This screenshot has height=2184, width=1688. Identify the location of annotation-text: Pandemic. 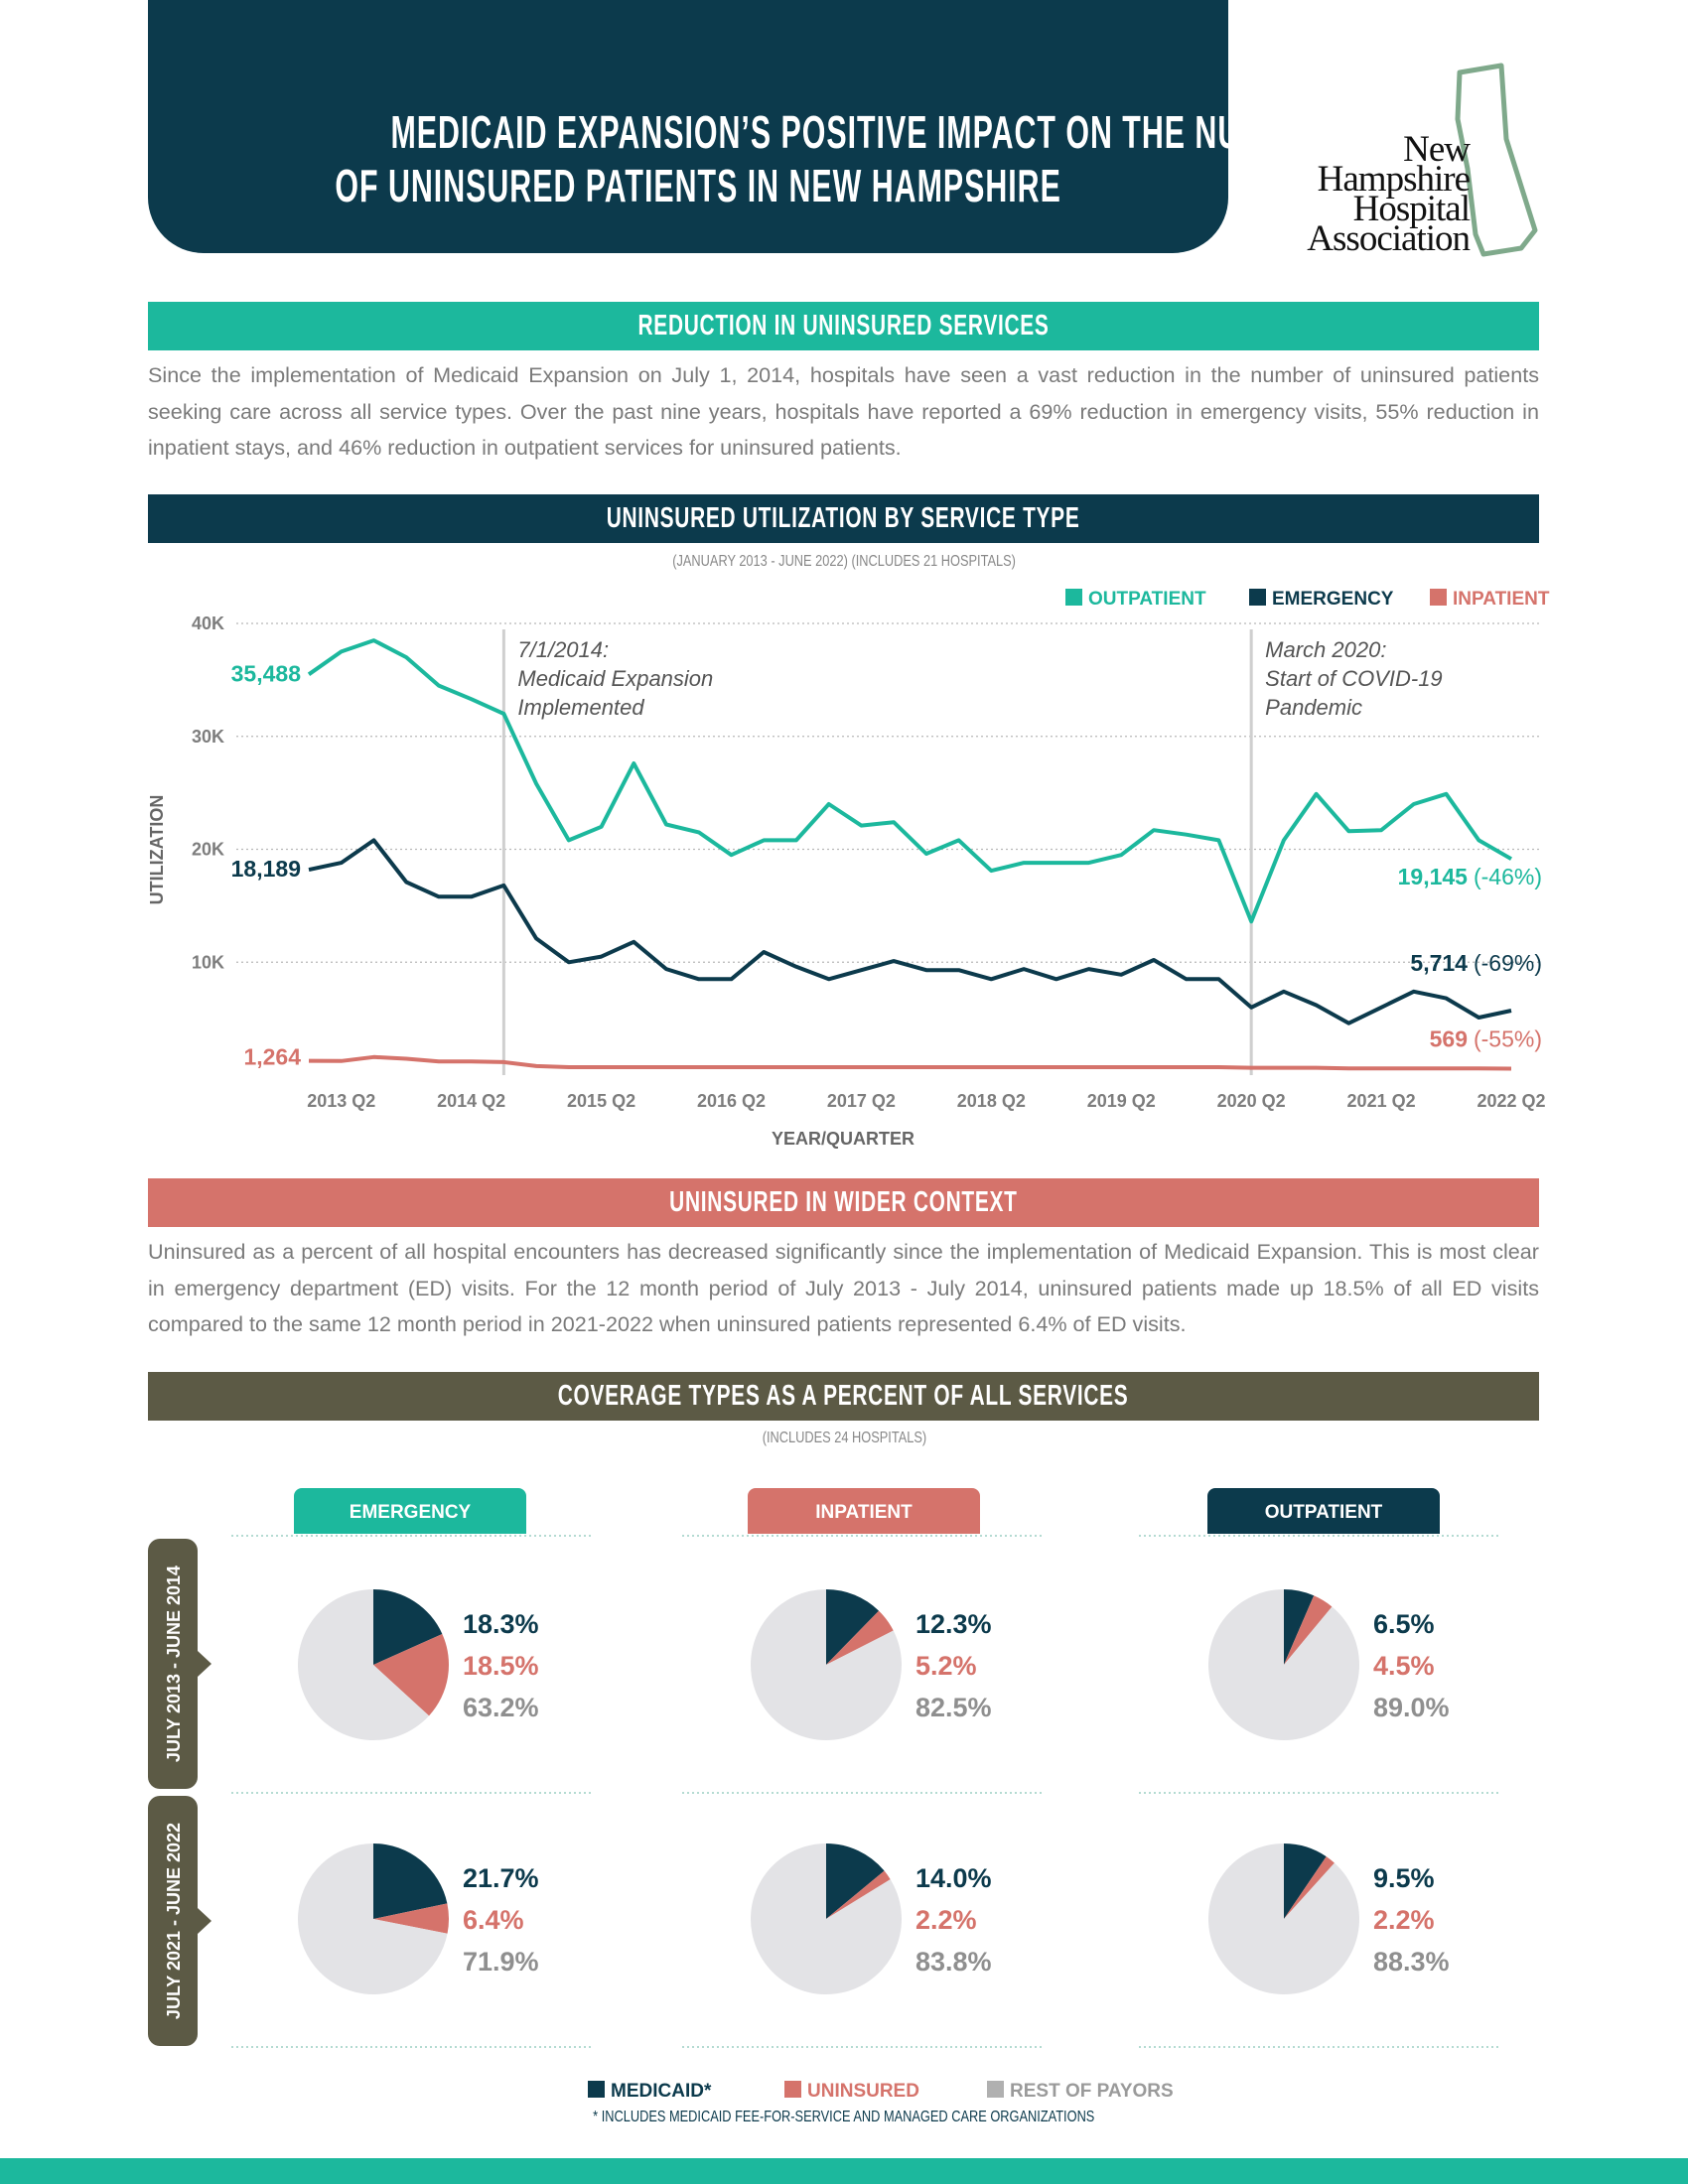
(1313, 707).